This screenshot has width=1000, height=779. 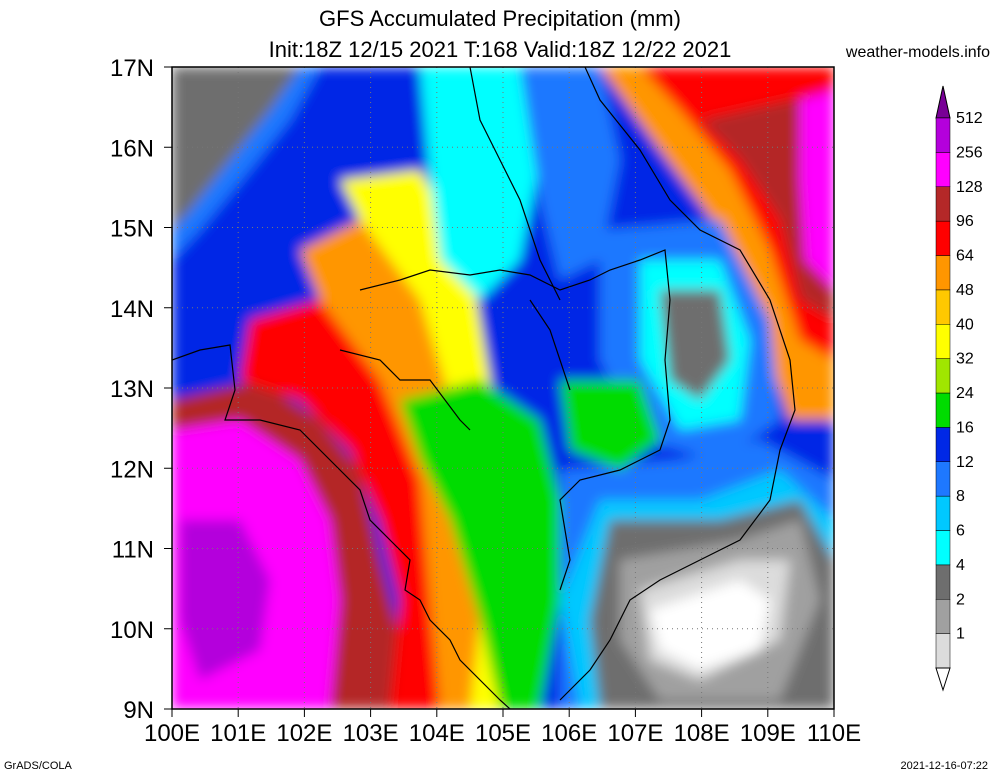 I want to click on colorbar-bottom-arrow, so click(x=943, y=679).